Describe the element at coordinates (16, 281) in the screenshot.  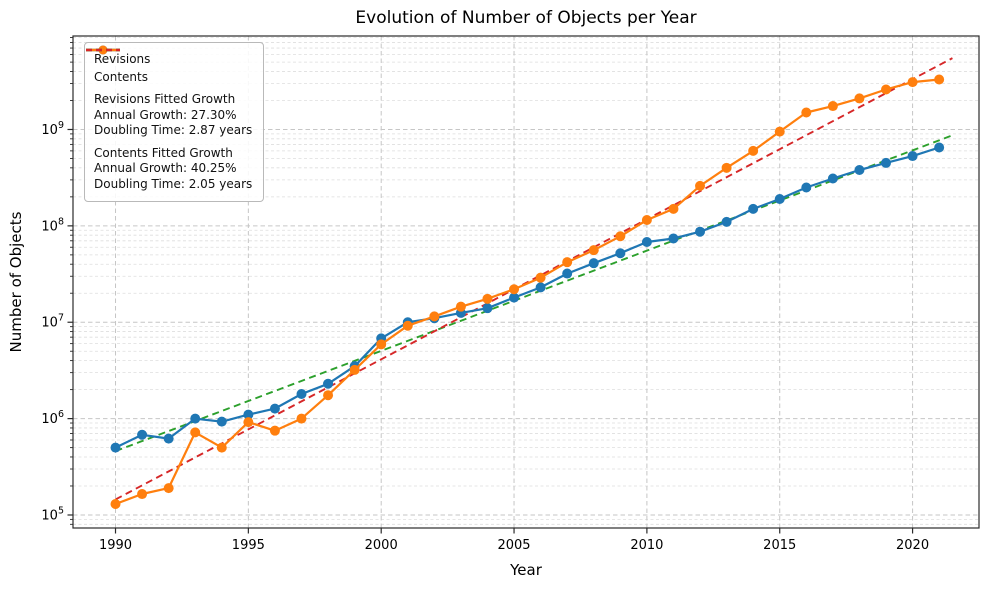
I see `y-axis-label: Number of Objects` at that location.